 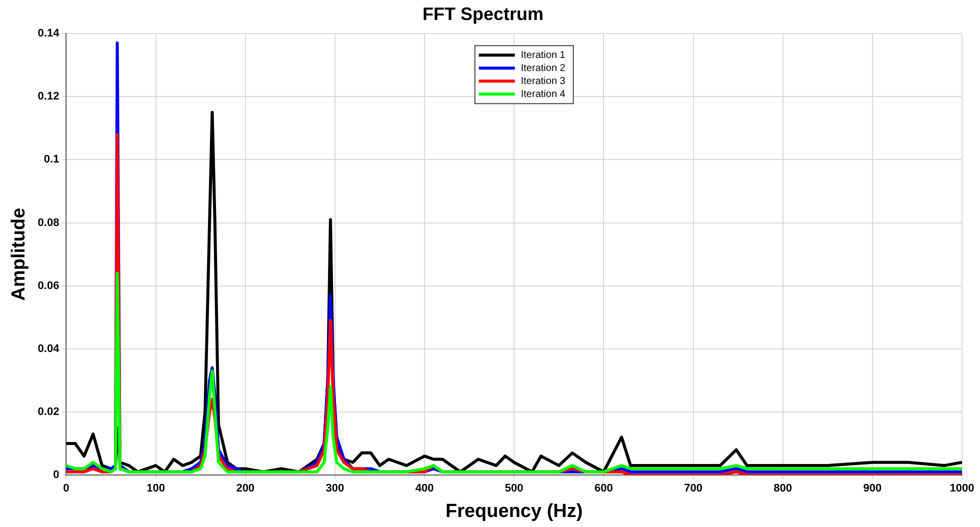 I want to click on x-tick-label: 300, so click(x=335, y=488).